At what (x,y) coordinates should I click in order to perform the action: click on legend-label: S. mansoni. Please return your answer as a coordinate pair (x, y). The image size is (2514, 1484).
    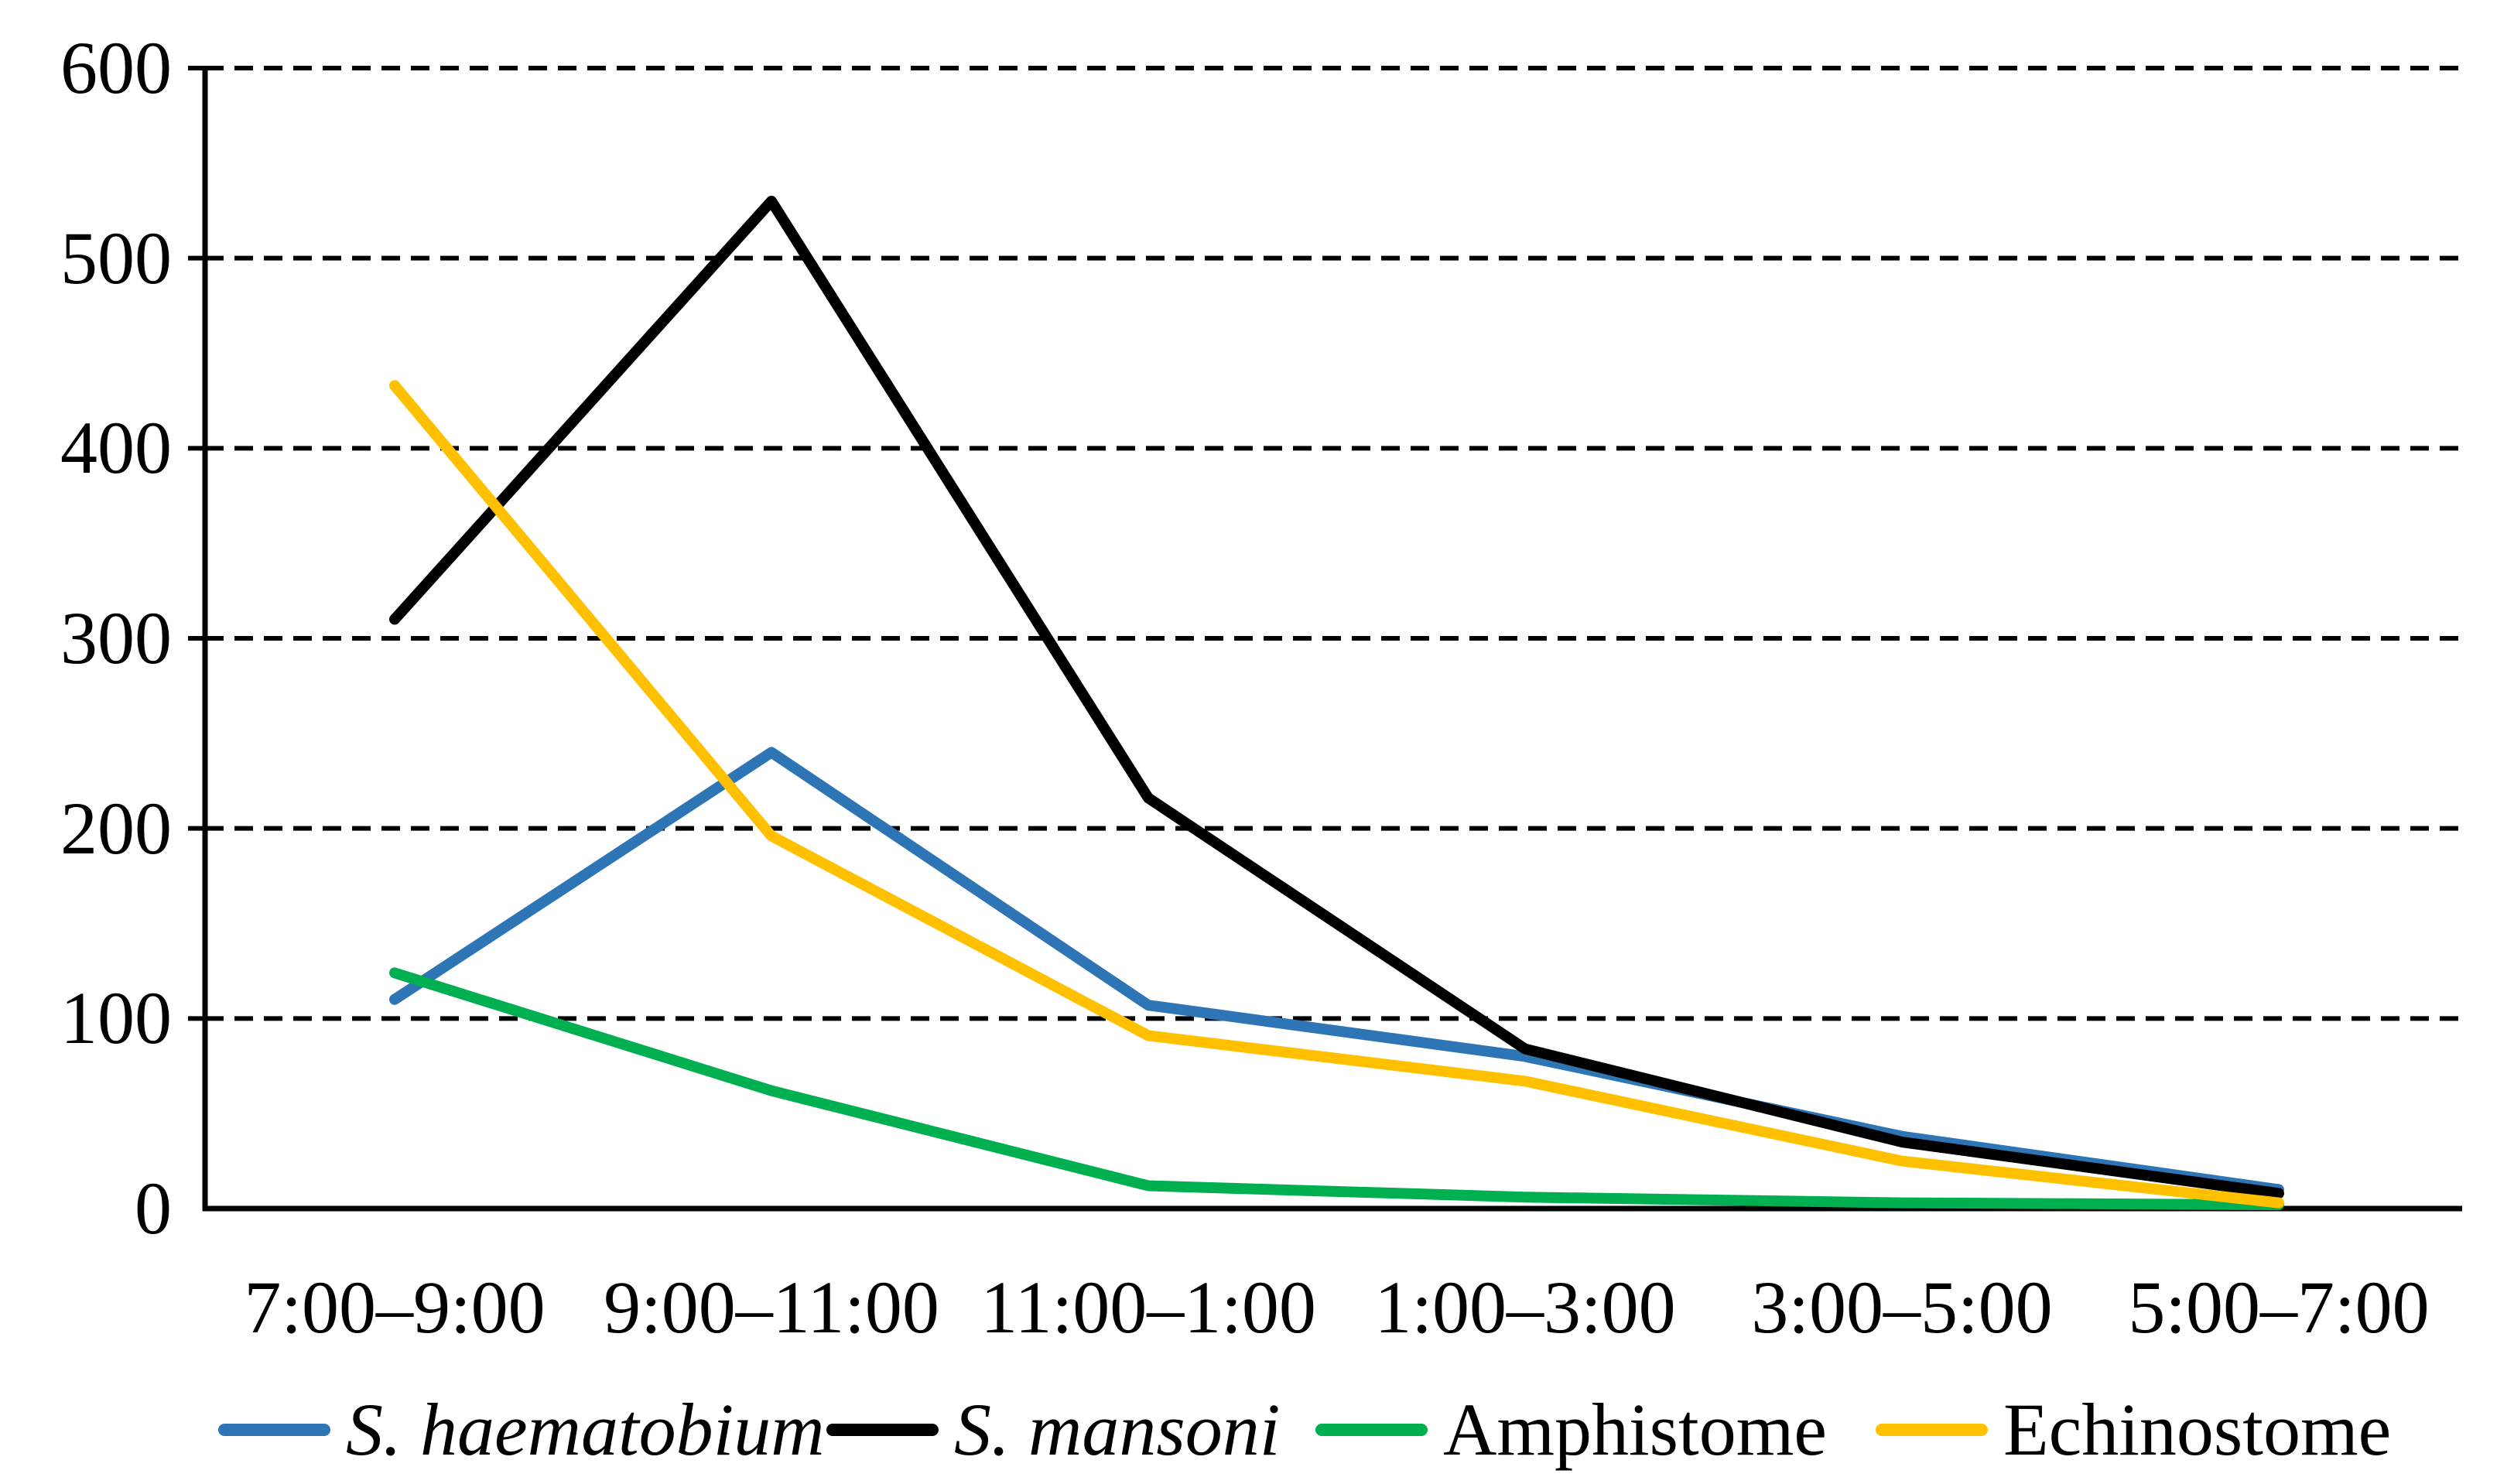
    Looking at the image, I should click on (1117, 1430).